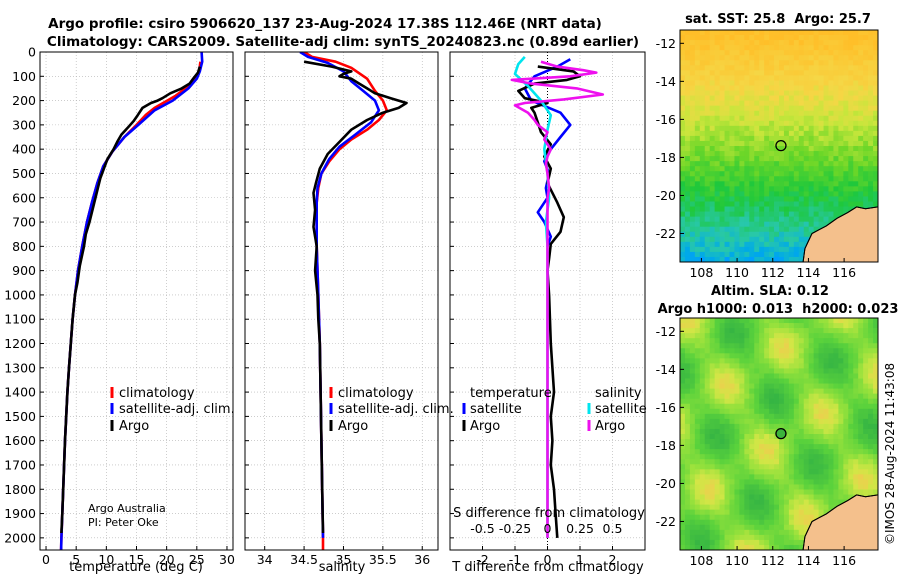 Image resolution: width=900 pixels, height=580 pixels. I want to click on map-x-tick-label: 112, so click(773, 560).